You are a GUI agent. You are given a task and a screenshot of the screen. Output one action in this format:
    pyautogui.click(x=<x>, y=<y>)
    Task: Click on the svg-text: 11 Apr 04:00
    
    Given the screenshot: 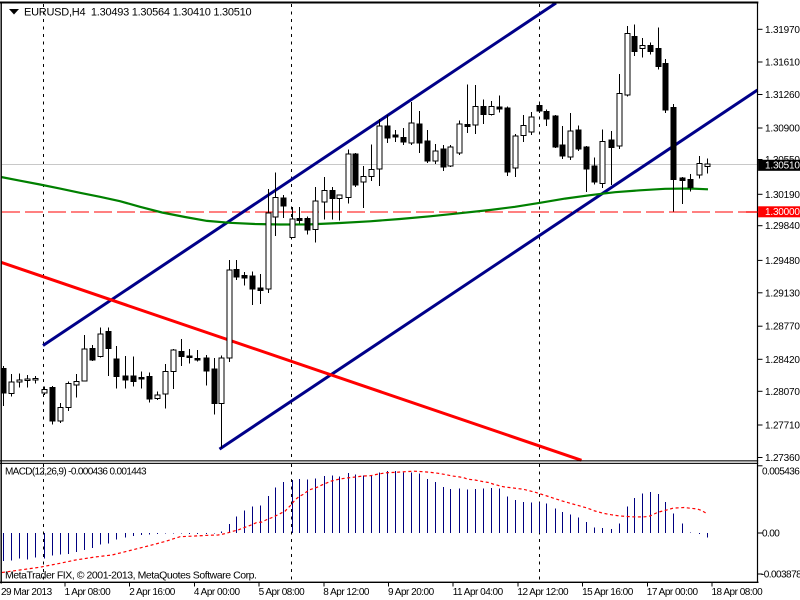 What is the action you would take?
    pyautogui.click(x=478, y=592)
    